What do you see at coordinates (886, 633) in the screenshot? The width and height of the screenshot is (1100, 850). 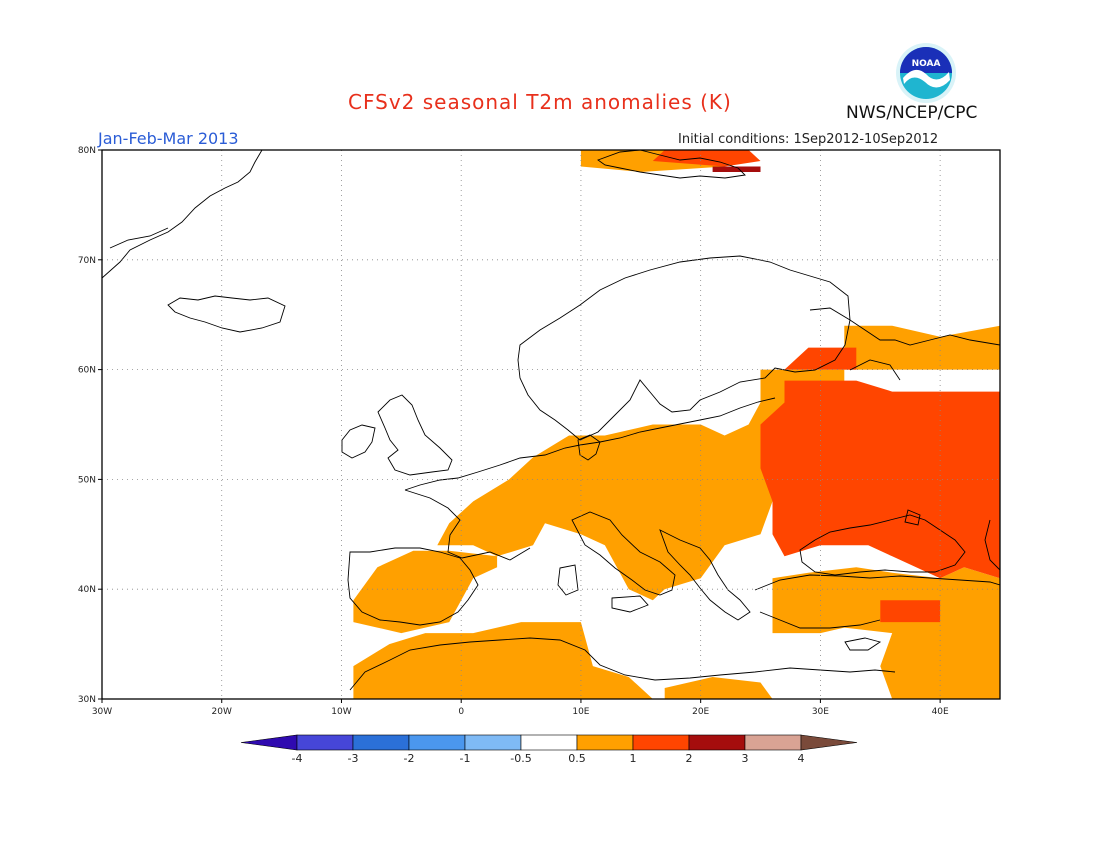 I see `anomaly-region-turkey-middle-east` at bounding box center [886, 633].